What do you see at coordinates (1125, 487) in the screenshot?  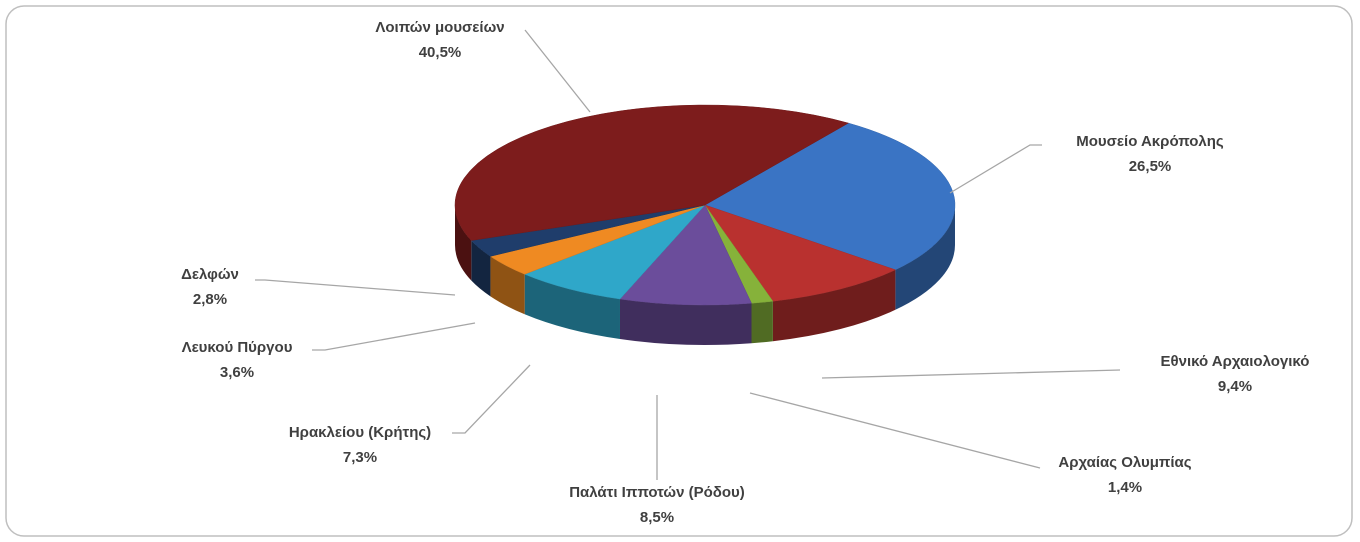 I see `value-label: 1,4%` at bounding box center [1125, 487].